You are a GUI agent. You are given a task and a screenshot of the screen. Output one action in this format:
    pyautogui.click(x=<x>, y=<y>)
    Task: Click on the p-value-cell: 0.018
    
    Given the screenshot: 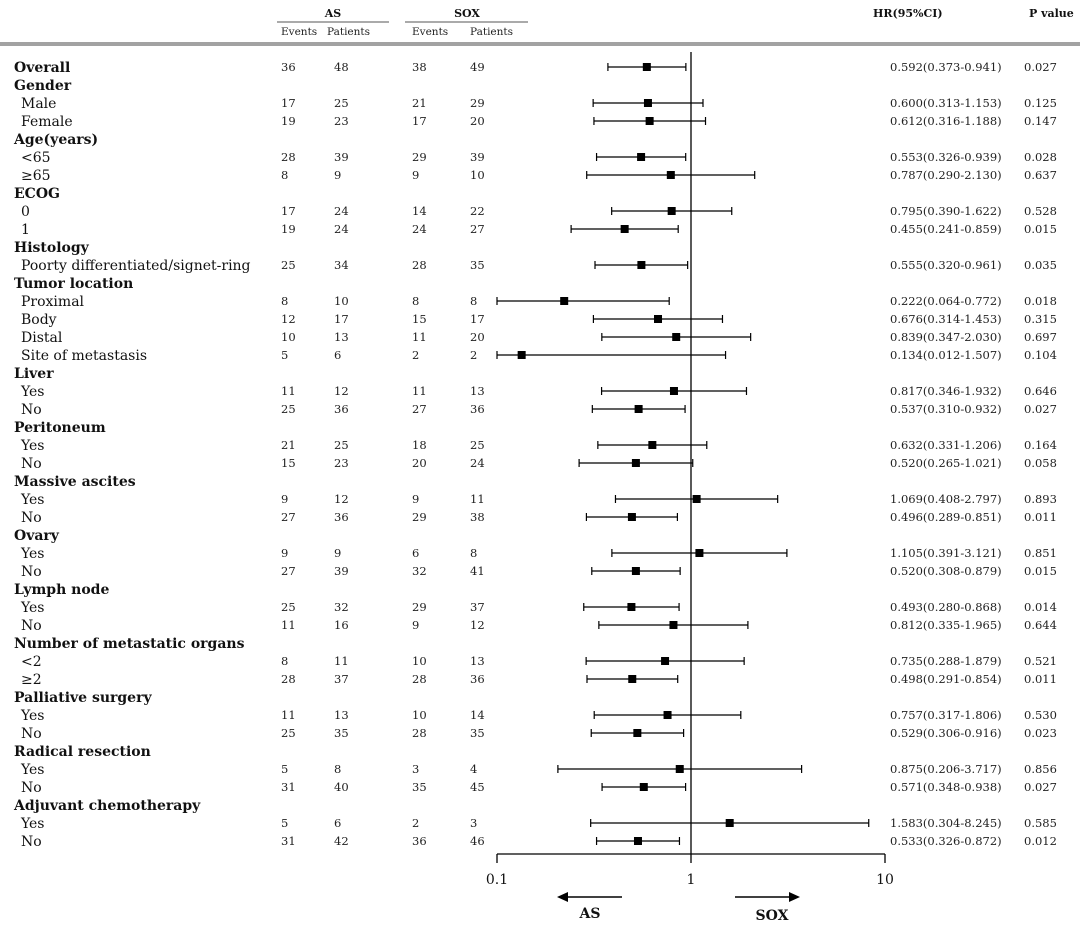 What is the action you would take?
    pyautogui.click(x=1040, y=301)
    